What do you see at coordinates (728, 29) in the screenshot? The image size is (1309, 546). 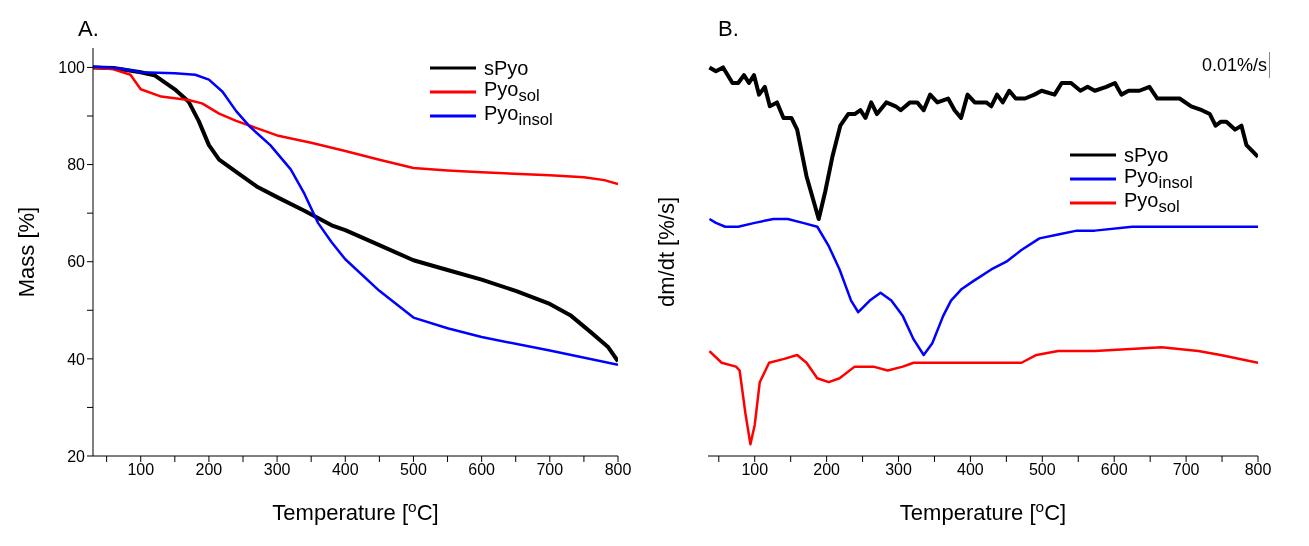 I see `chart-title: B.` at bounding box center [728, 29].